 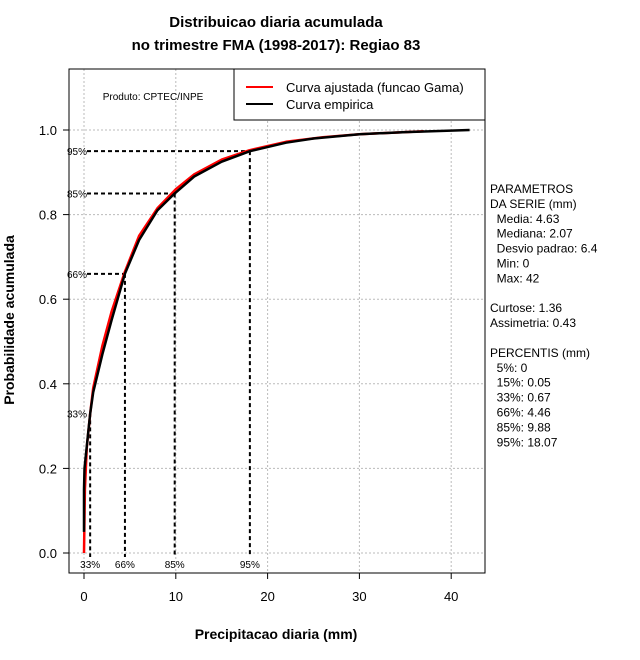 What do you see at coordinates (276, 22) in the screenshot?
I see `chart-title-line1: Distribuicao diaria acumulada` at bounding box center [276, 22].